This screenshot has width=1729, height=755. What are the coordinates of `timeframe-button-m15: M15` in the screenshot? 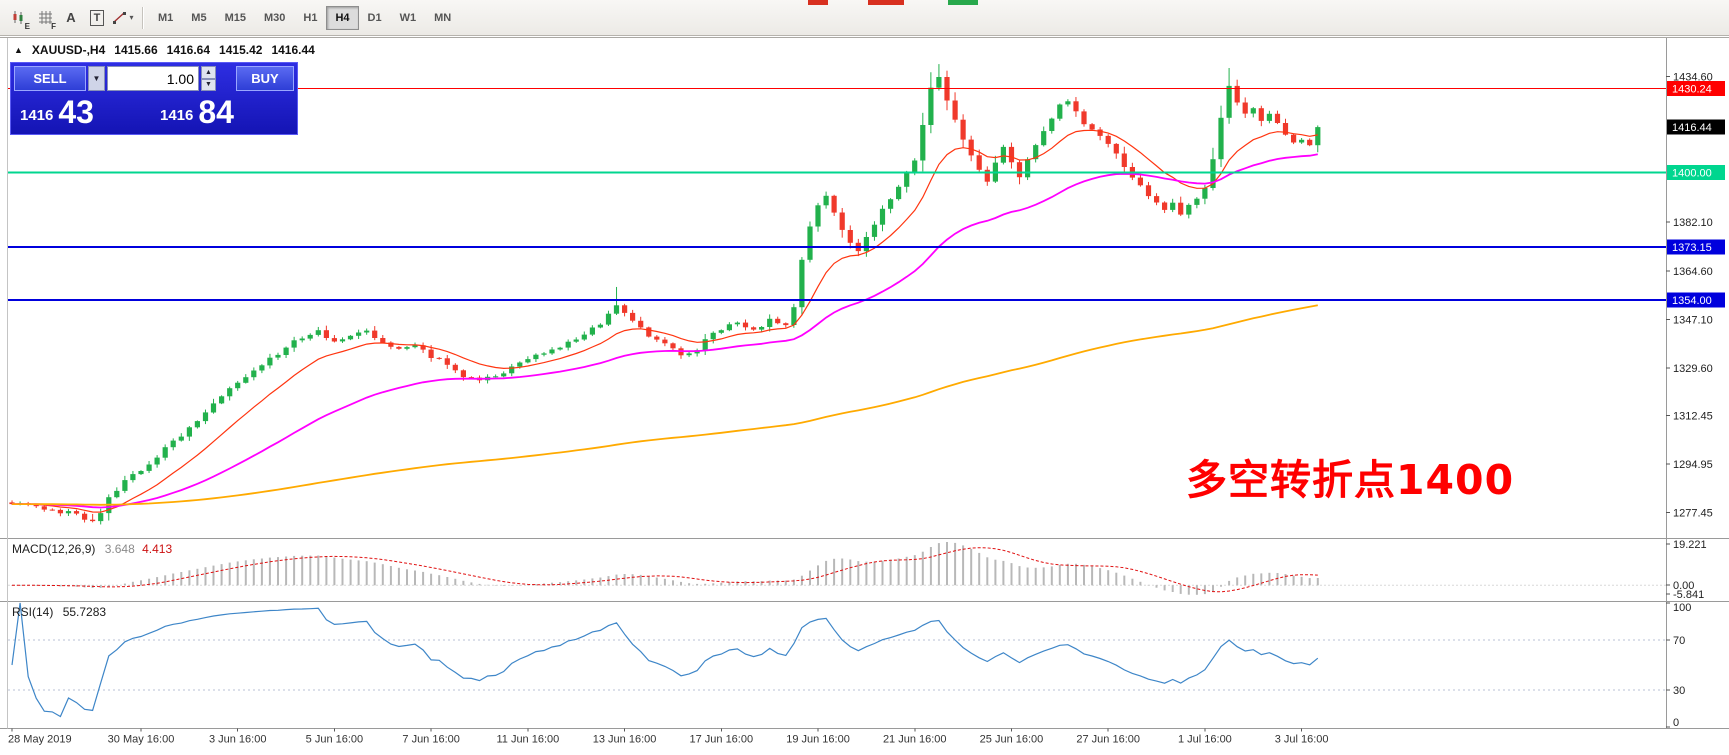 It's located at (235, 18).